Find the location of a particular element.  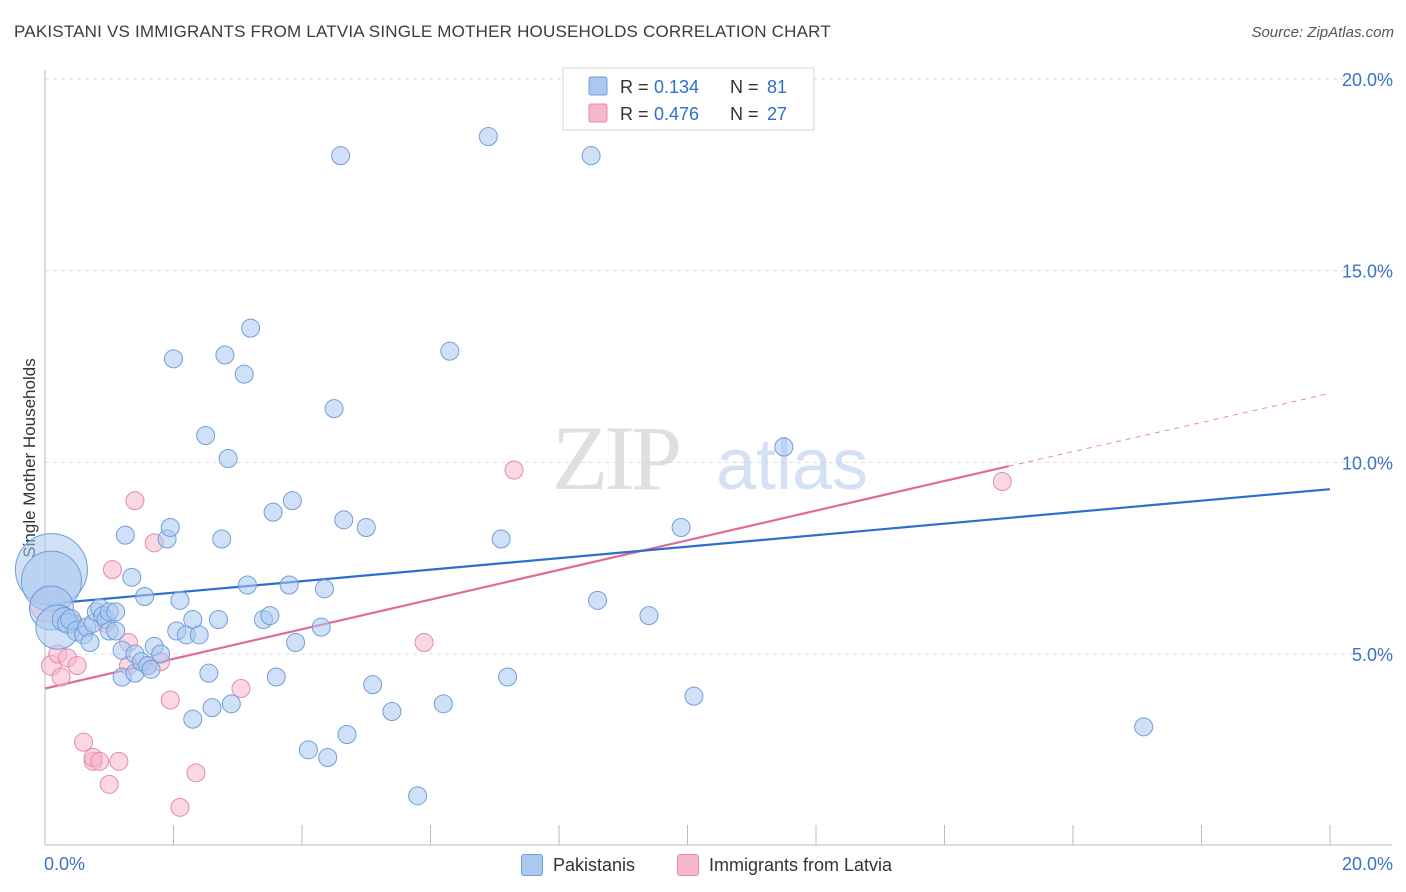

x-tick-label-0: 0.0% is located at coordinates (64, 864).